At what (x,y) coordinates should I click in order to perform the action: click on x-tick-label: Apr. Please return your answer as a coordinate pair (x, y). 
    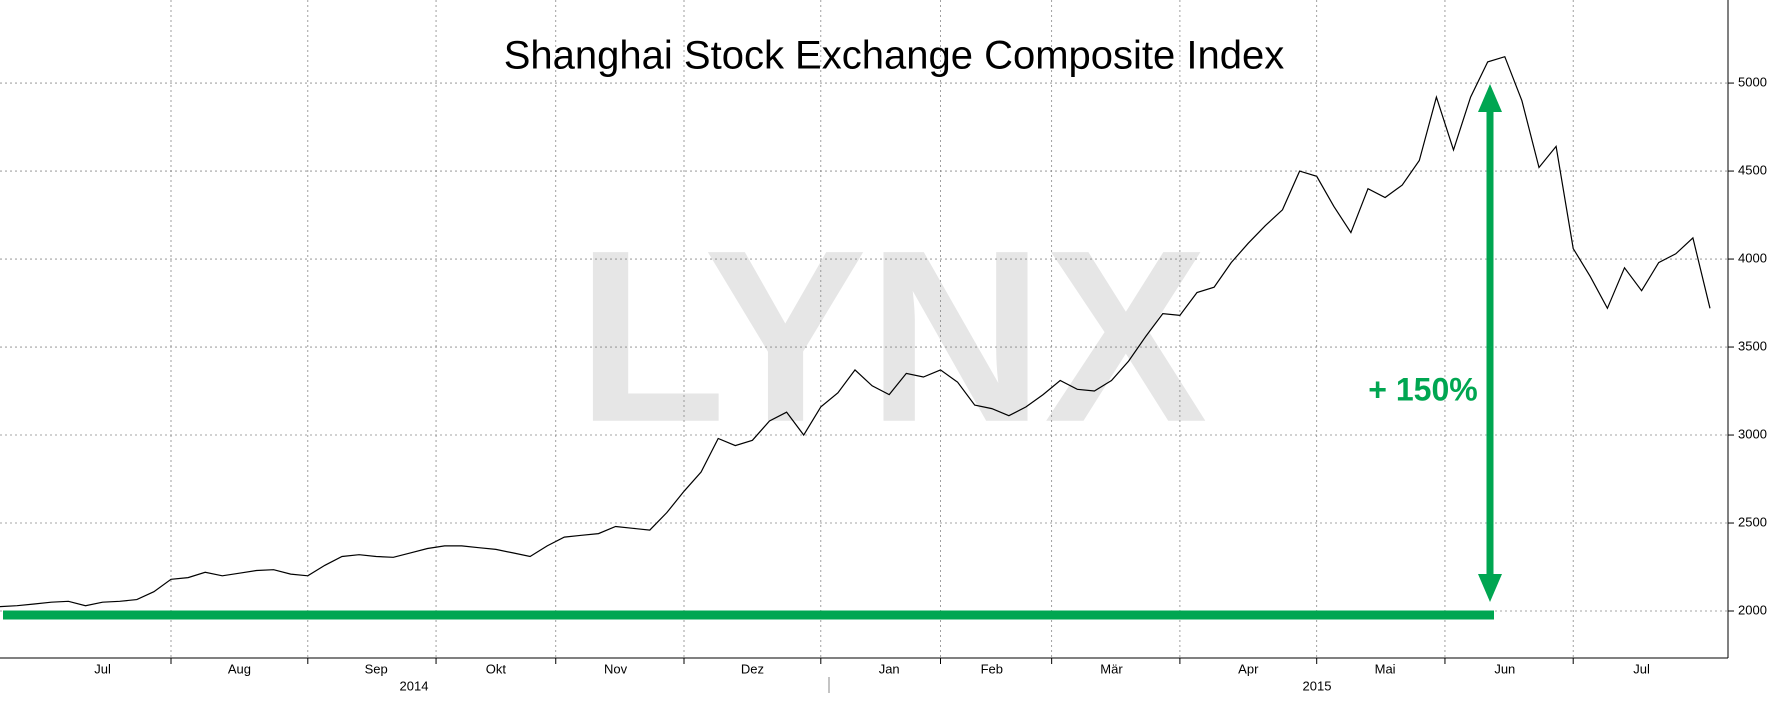
    Looking at the image, I should click on (1248, 668).